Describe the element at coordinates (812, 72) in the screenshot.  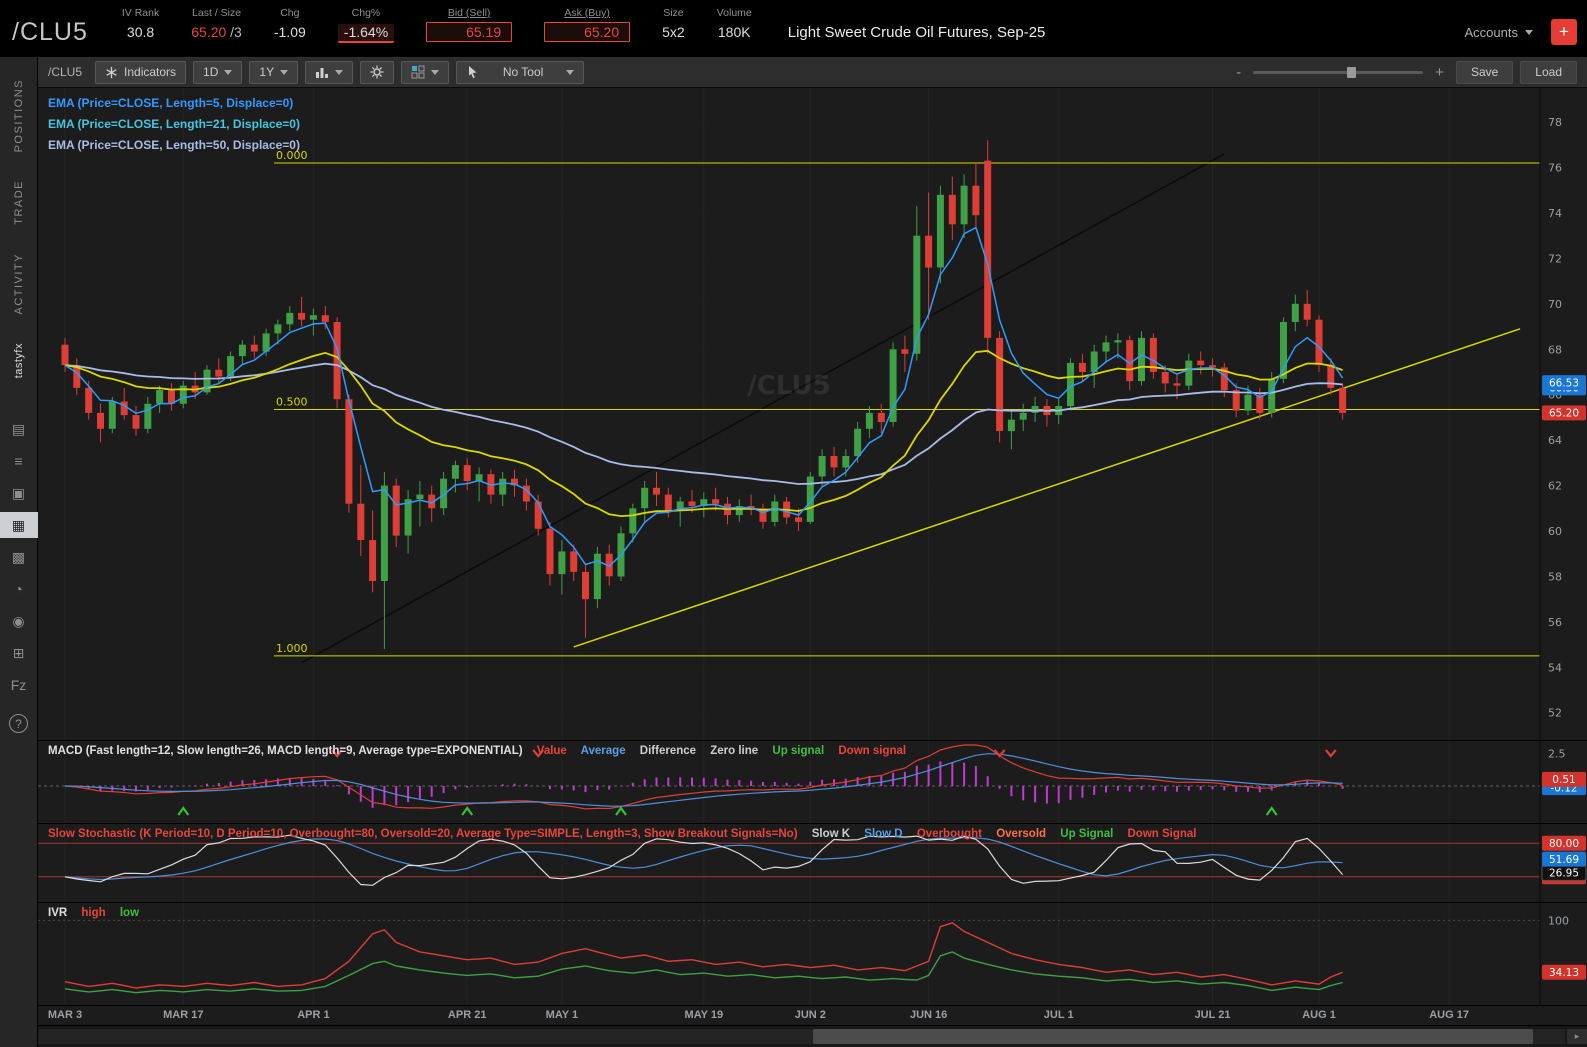
I see `chart-toolbar: /CLU5 Indicators 1D 1Y` at that location.